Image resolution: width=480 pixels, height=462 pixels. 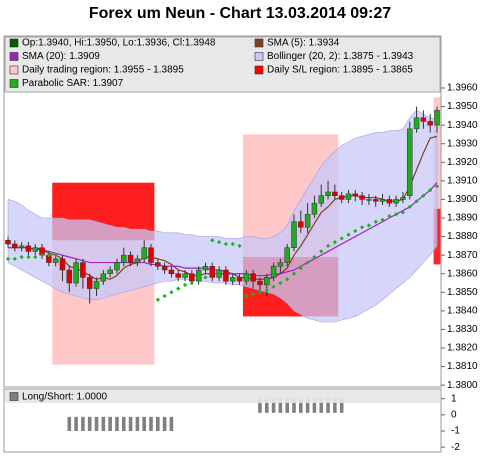 What do you see at coordinates (232, 421) in the screenshot?
I see `sub-plot: 1 0 -1 -2 Long/Short: 1.0000` at bounding box center [232, 421].